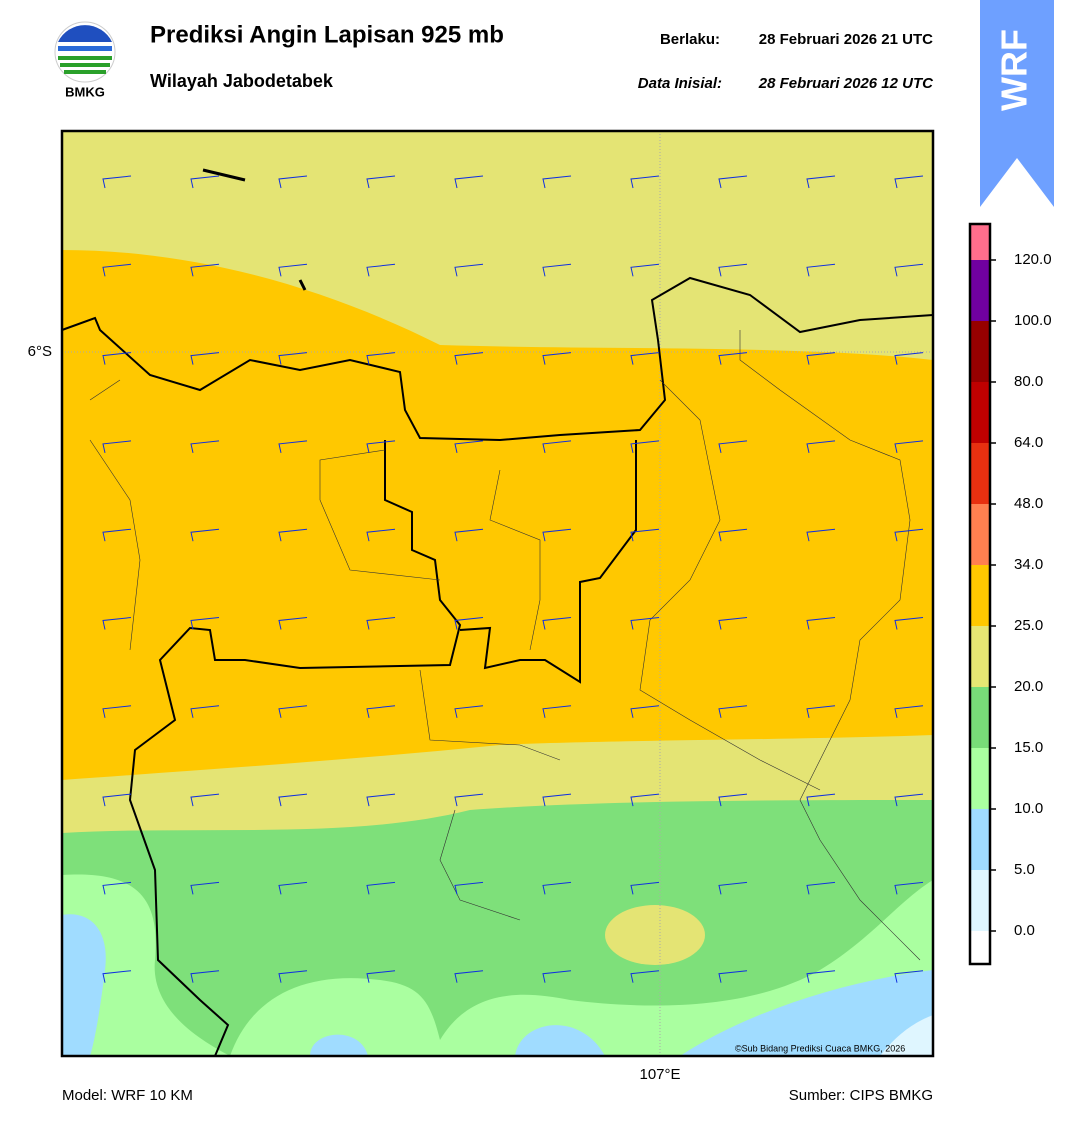 The width and height of the screenshot is (1081, 1133). What do you see at coordinates (1028, 564) in the screenshot?
I see `colorbar-tick-label: 34.0` at bounding box center [1028, 564].